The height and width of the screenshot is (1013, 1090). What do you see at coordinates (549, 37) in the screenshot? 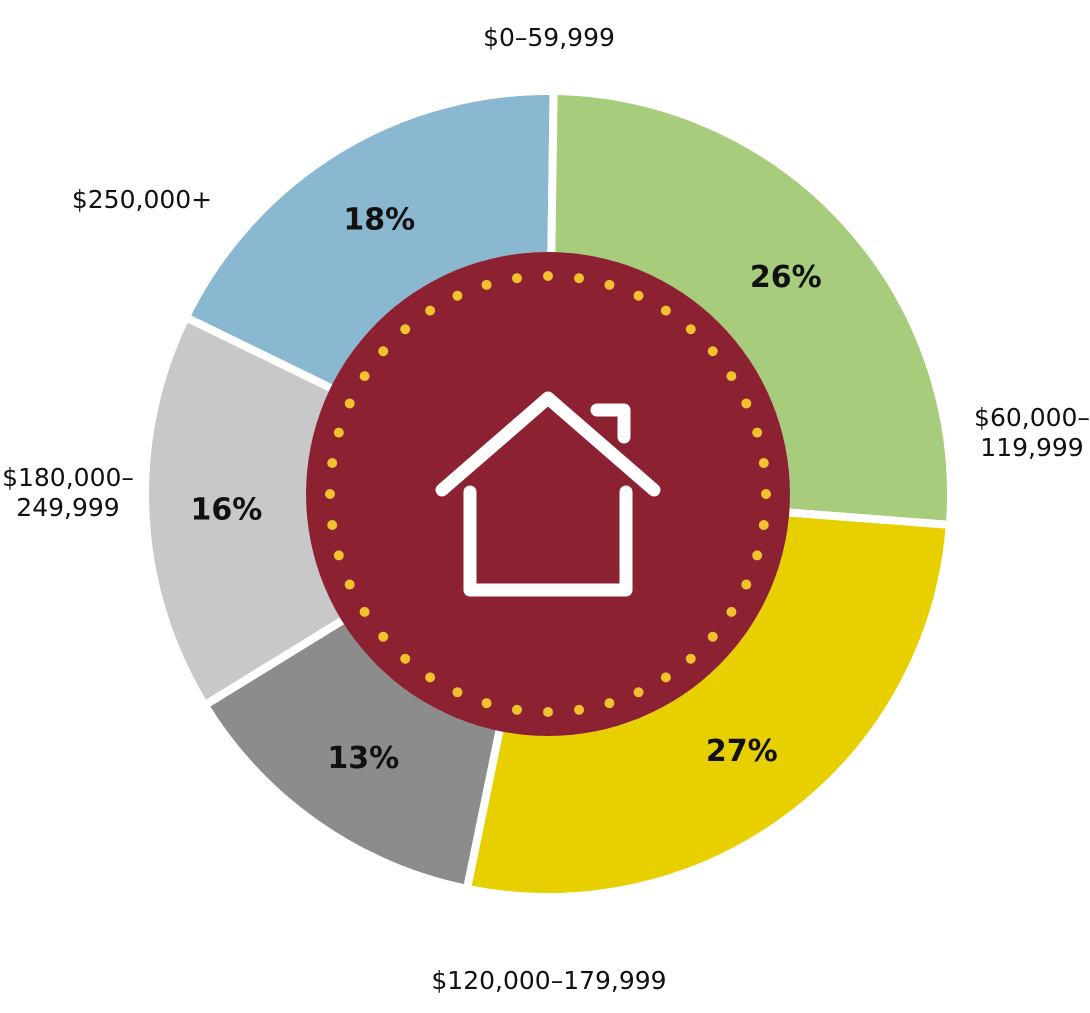
I see `category-label-0: $0–59,999` at bounding box center [549, 37].